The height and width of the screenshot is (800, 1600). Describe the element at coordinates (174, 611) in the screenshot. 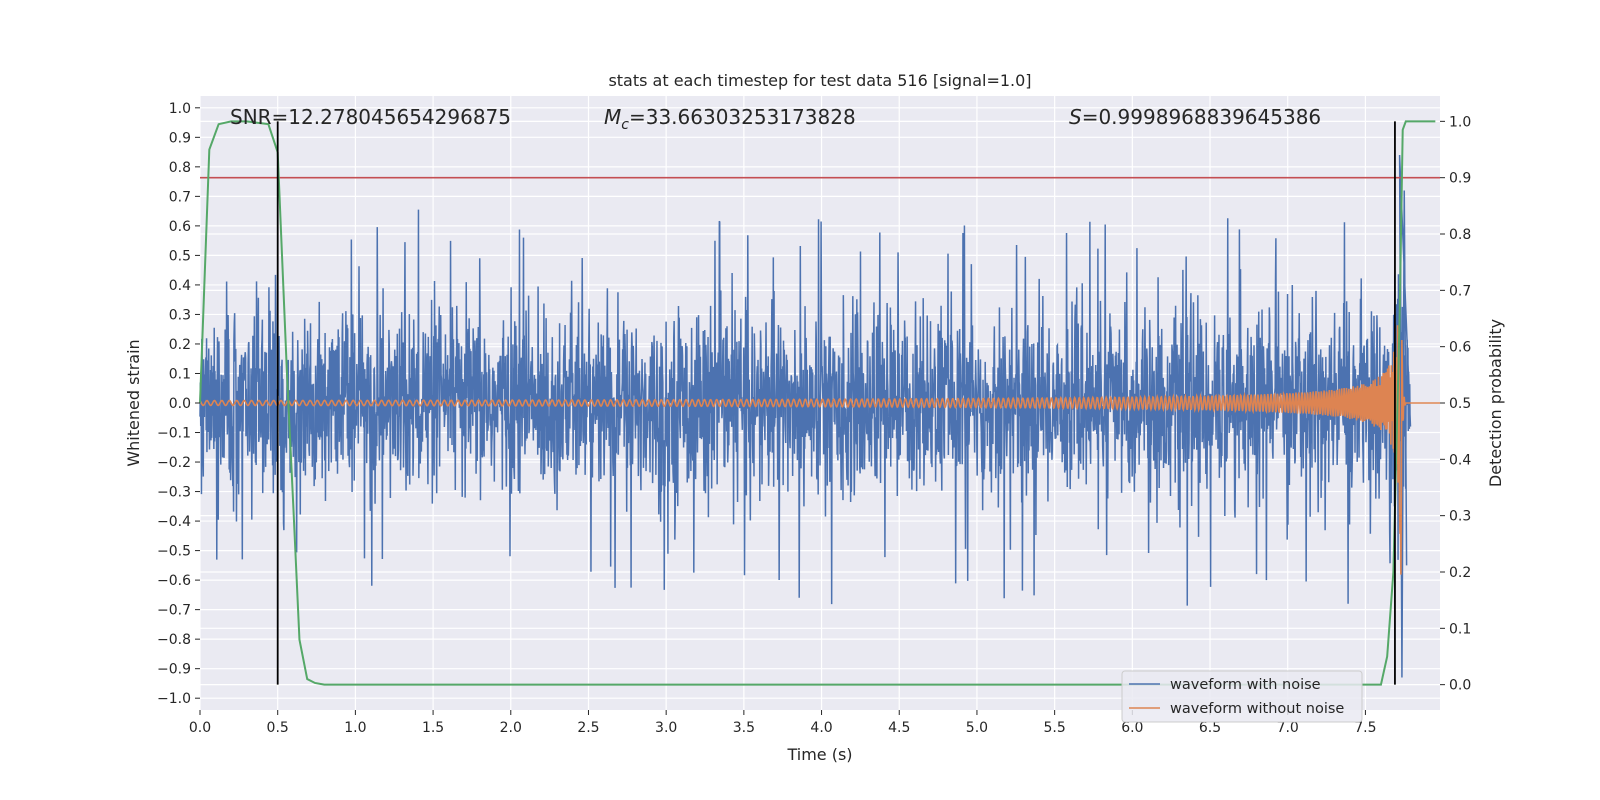

I see `y-tick-label: −0.7` at that location.